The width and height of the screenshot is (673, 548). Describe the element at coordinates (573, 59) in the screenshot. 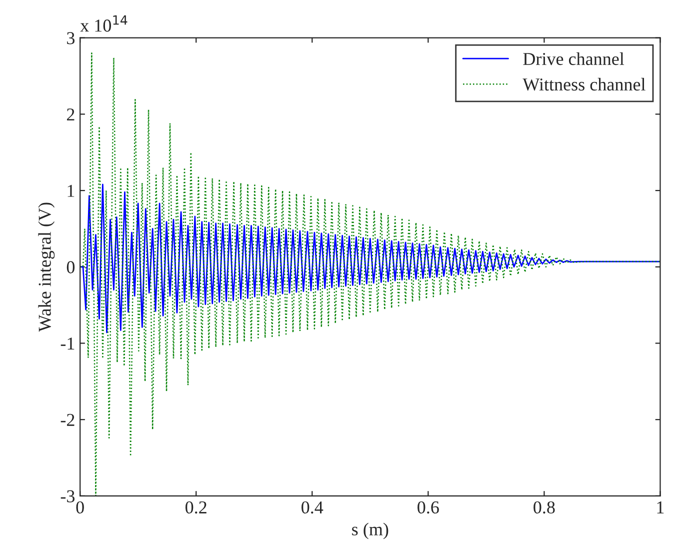

I see `legend-label: Drive channel` at that location.